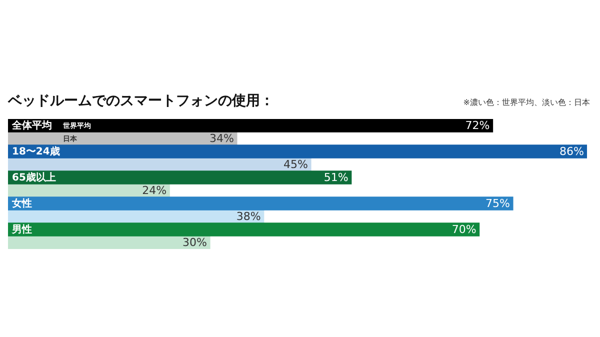 This screenshot has height=337, width=600. I want to click on text: ※濃い色：世界平均、淡い色：日本, so click(526, 102).